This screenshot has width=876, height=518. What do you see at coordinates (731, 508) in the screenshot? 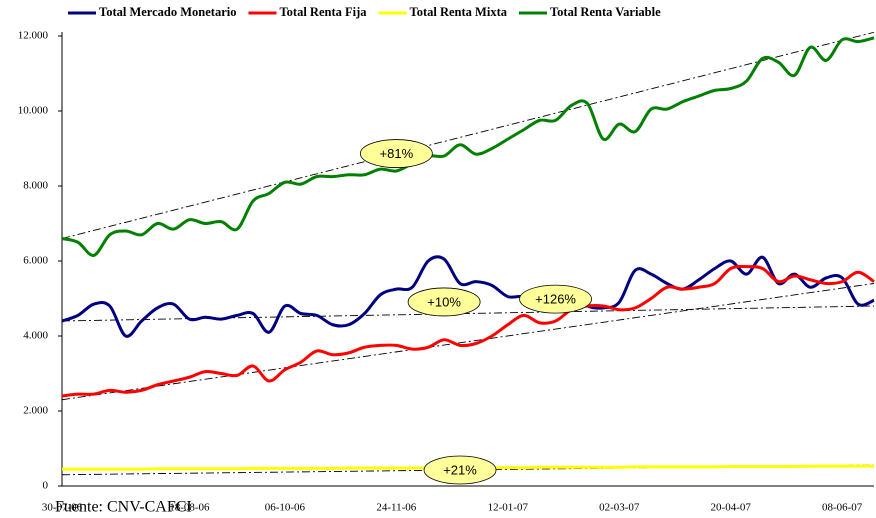
I see `x-tick-label: 20-04-07` at bounding box center [731, 508].